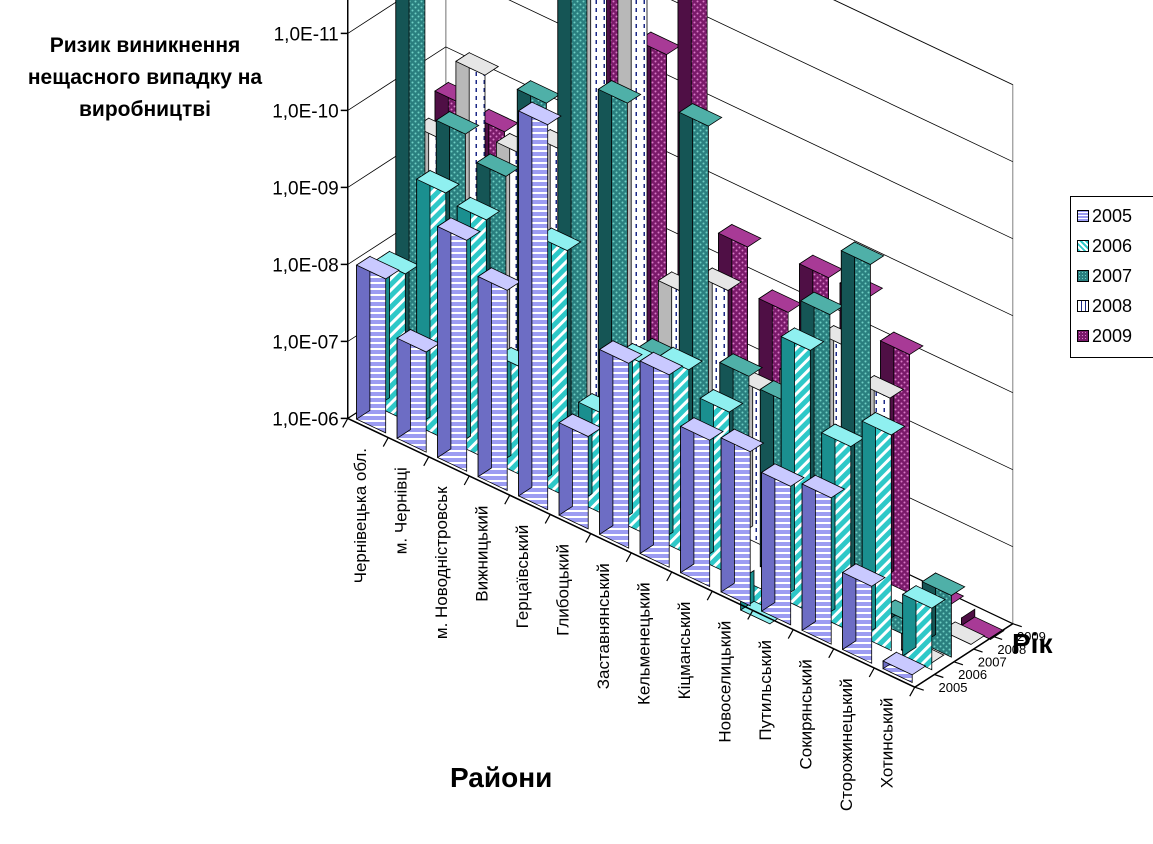  What do you see at coordinates (841, 81) in the screenshot?
I see `gridline` at bounding box center [841, 81].